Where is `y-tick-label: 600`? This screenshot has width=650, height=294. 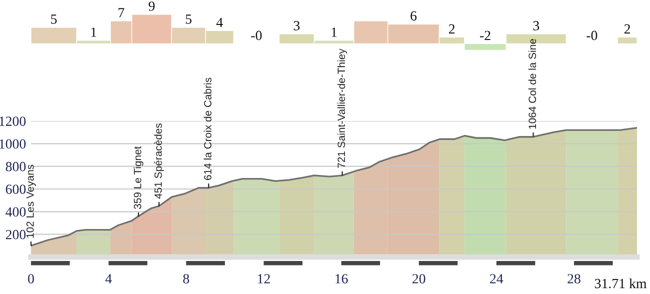 y-tick-label: 600 is located at coordinates (16, 189).